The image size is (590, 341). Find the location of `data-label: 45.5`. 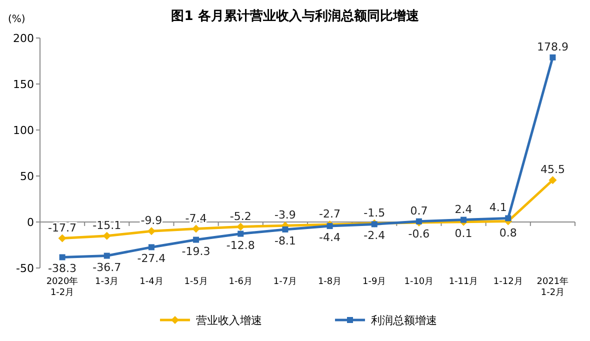

data-label: 45.5 is located at coordinates (552, 169).